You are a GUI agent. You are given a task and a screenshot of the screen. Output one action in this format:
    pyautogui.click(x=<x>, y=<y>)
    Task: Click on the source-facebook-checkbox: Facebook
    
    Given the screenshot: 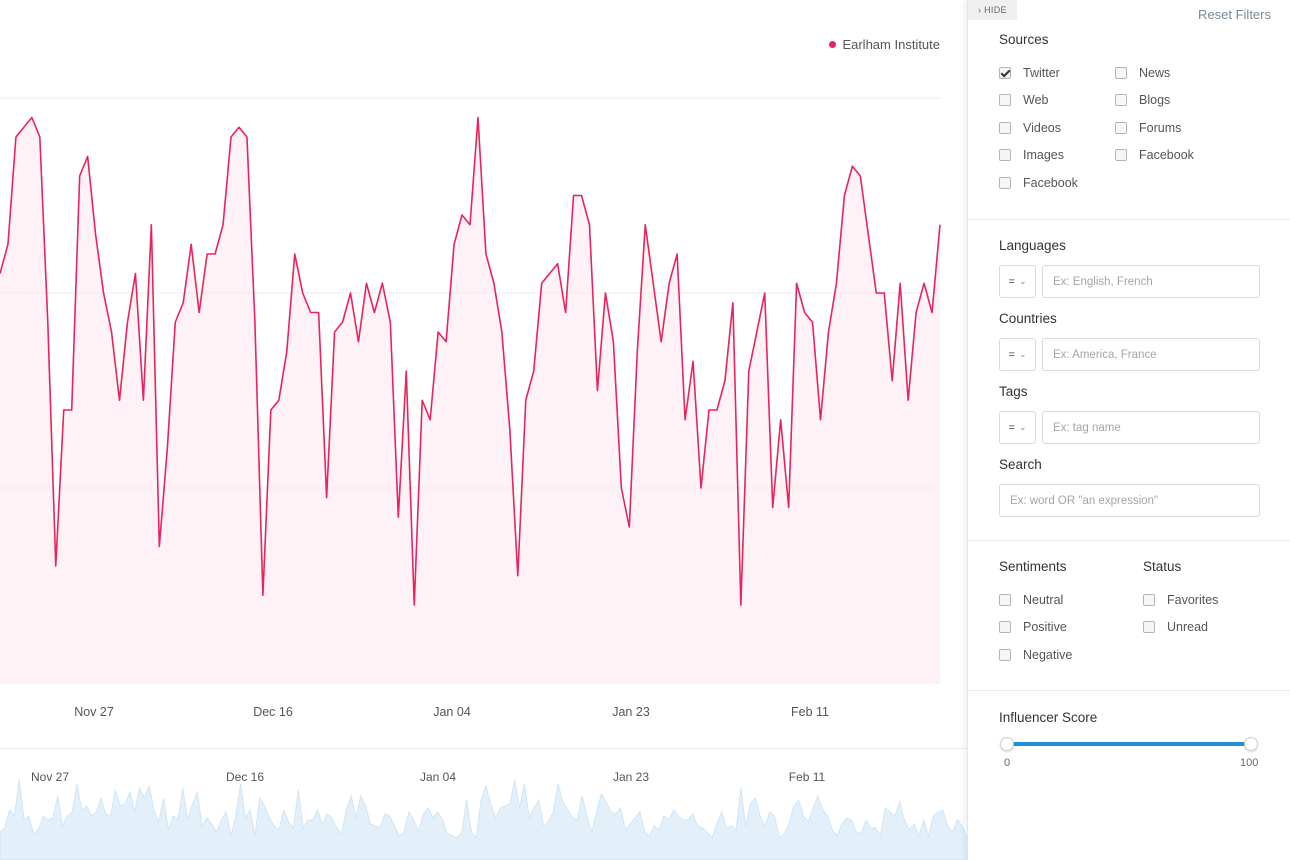 What is the action you would take?
    pyautogui.click(x=1154, y=155)
    